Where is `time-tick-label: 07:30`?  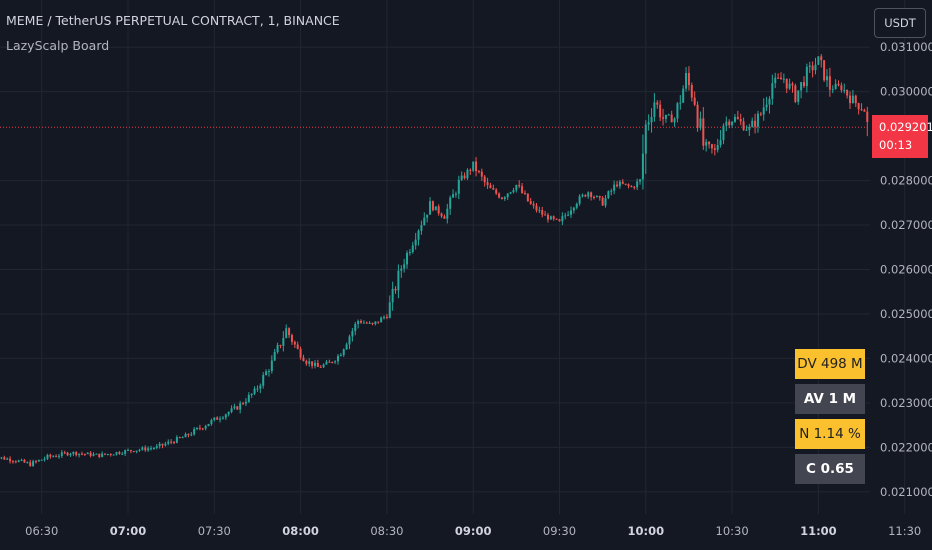
time-tick-label: 07:30 is located at coordinates (214, 531).